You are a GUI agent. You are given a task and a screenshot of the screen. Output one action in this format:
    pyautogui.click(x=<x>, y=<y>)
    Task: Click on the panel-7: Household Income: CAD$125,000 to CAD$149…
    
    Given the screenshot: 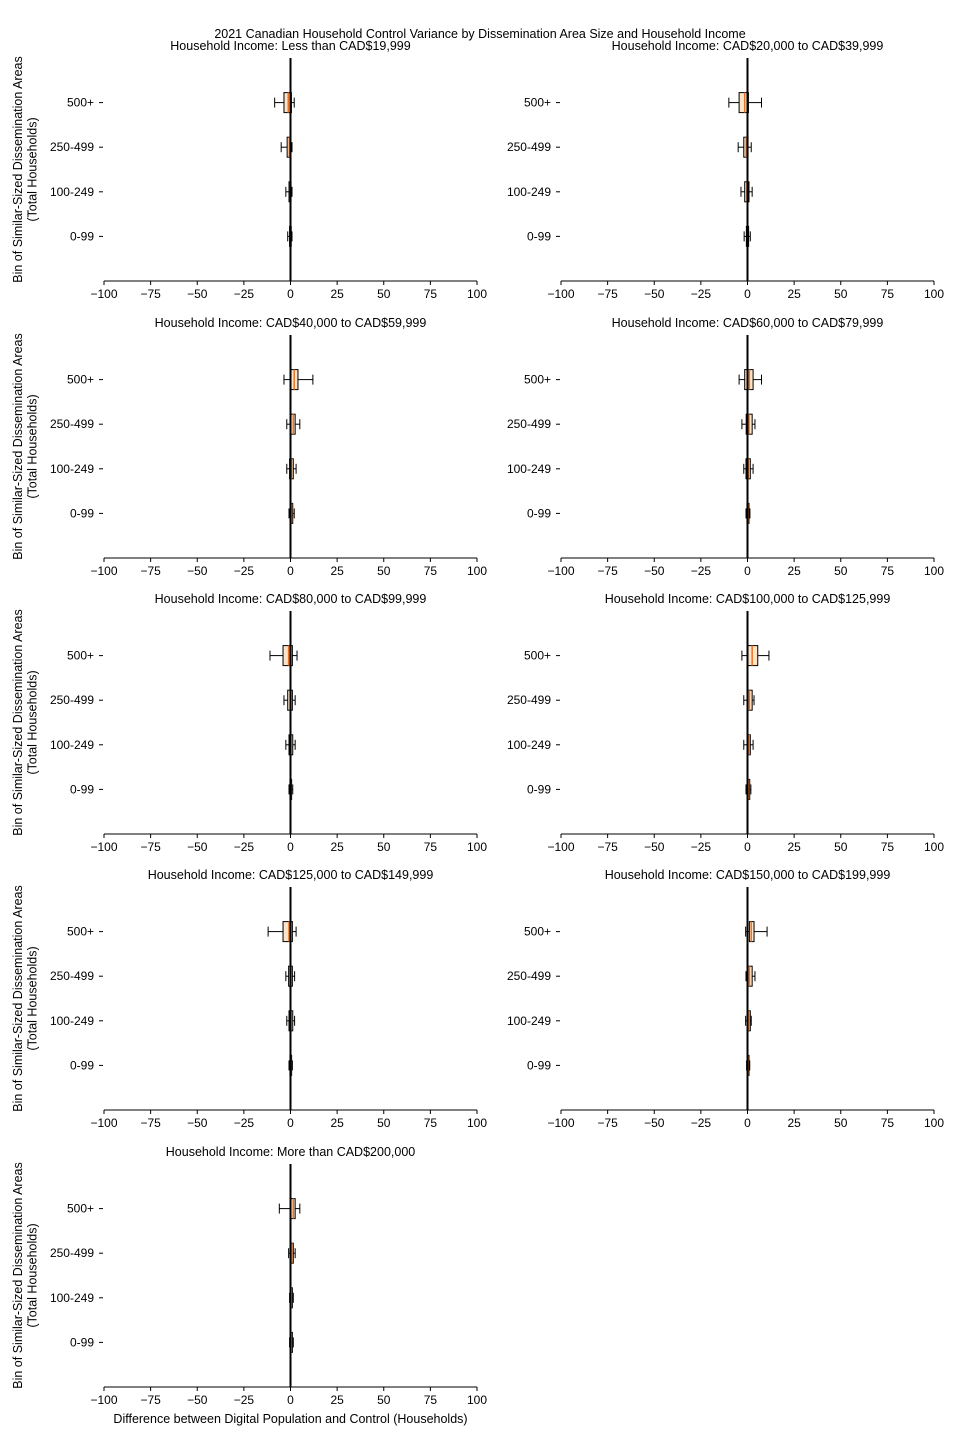 What is the action you would take?
    pyautogui.click(x=249, y=999)
    